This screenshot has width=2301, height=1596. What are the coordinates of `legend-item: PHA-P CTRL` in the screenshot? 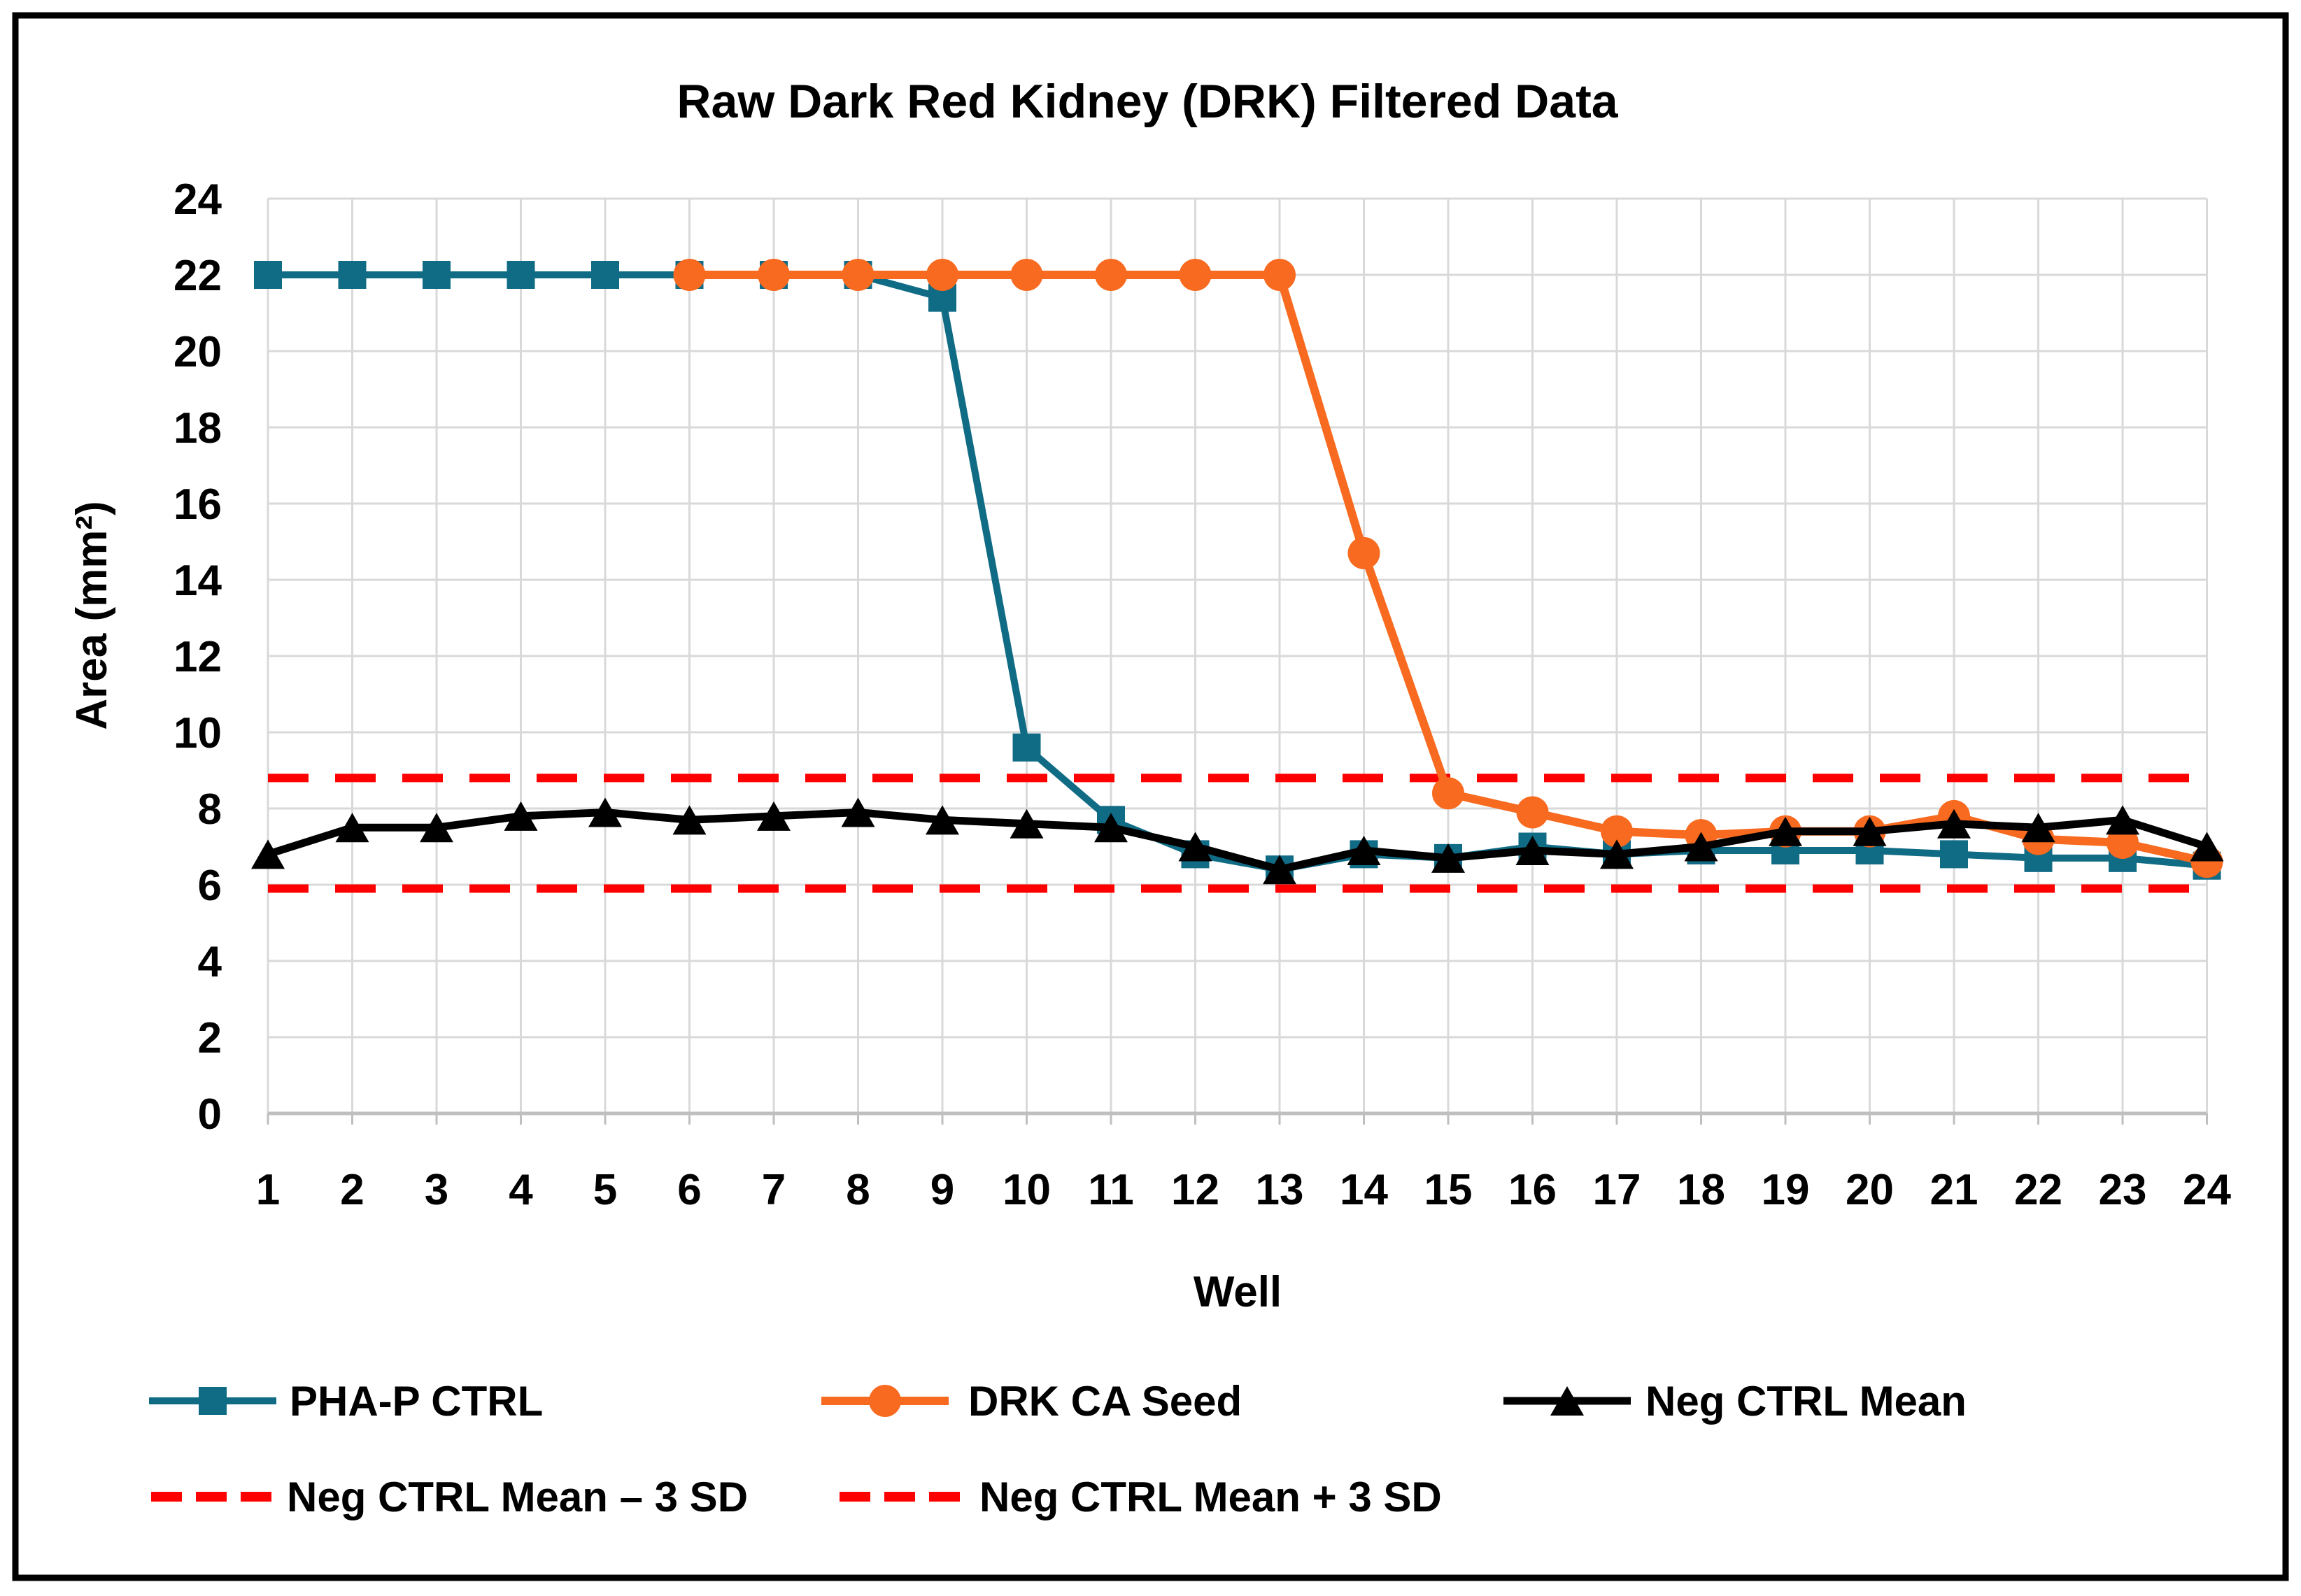 It's located at (346, 1401).